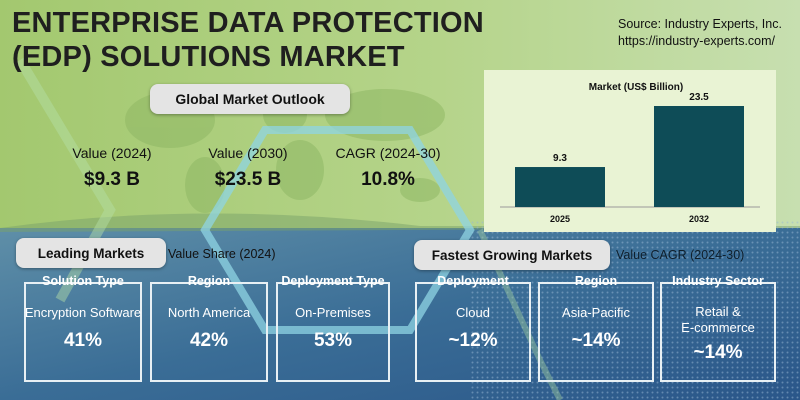 This screenshot has width=800, height=400. I want to click on card-body: North America 42%, so click(209, 328).